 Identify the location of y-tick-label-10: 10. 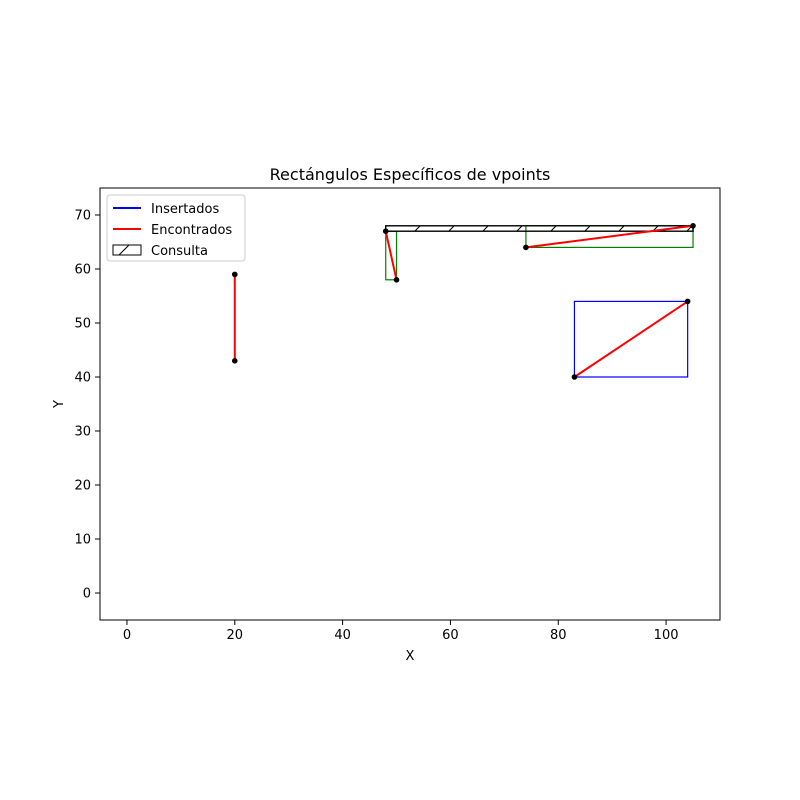
(82, 540).